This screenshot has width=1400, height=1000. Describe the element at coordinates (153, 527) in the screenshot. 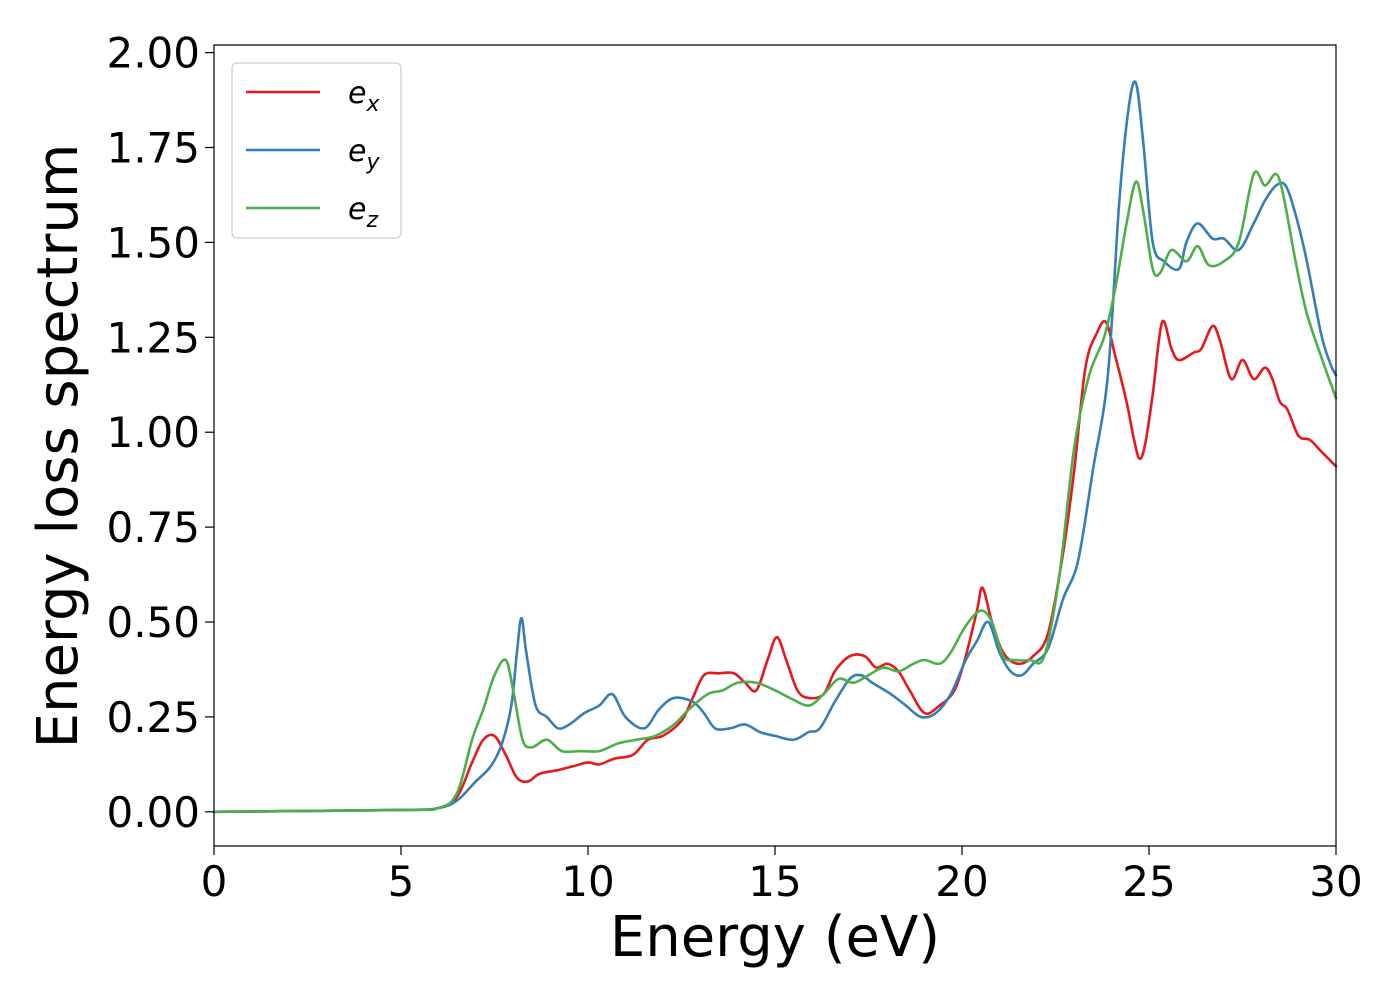

I see `y-tick-label: 0.75` at that location.